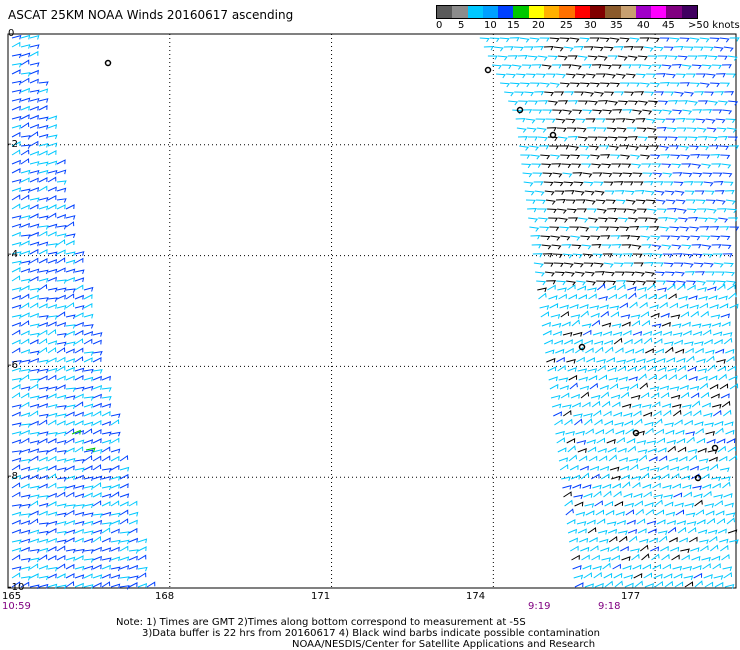 The width and height of the screenshot is (740, 650). Describe the element at coordinates (616, 25) in the screenshot. I see `colorbar-label: 35` at that location.